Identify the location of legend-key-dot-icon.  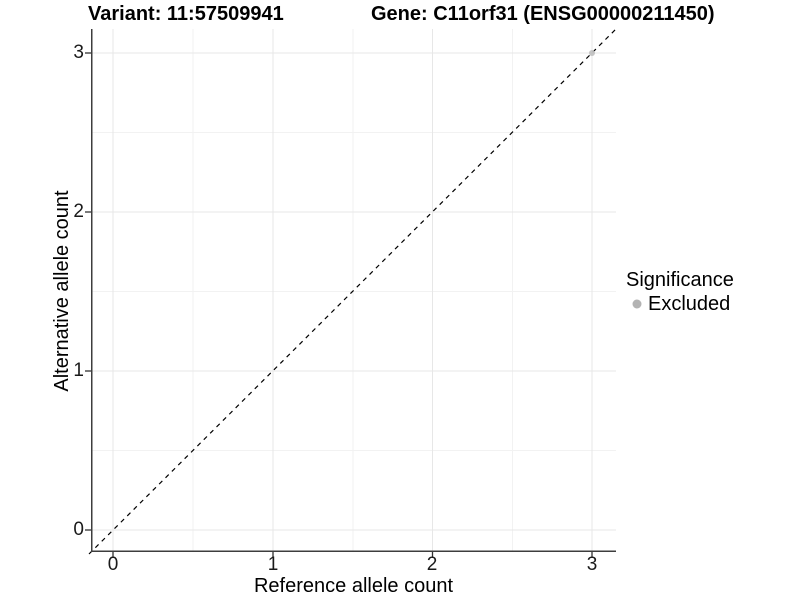
(637, 304).